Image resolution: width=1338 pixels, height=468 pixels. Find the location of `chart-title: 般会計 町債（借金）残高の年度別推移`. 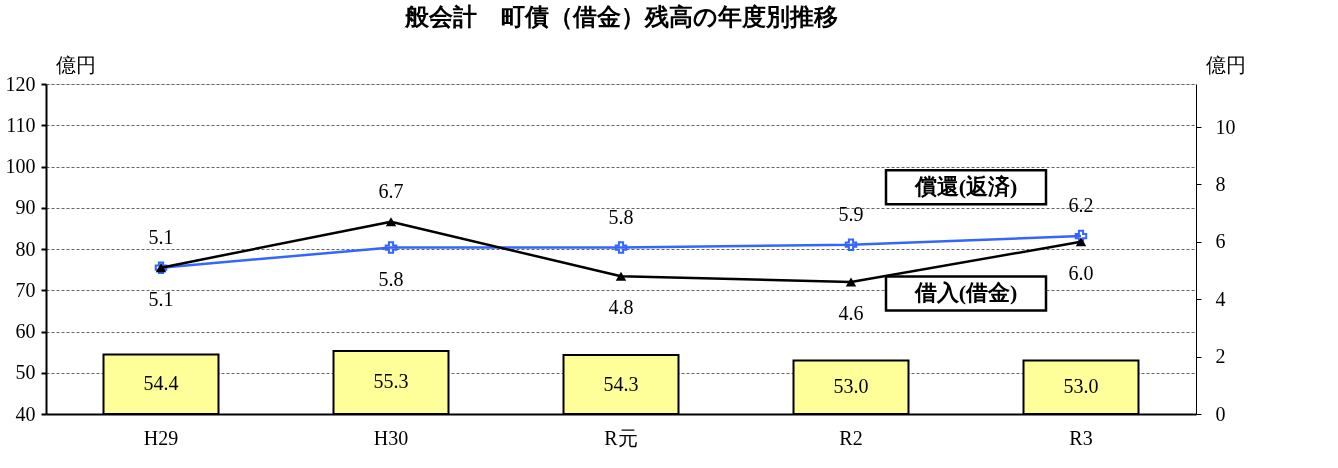

chart-title: 般会計 町債（借金）残高の年度別推移 is located at coordinates (620, 16).